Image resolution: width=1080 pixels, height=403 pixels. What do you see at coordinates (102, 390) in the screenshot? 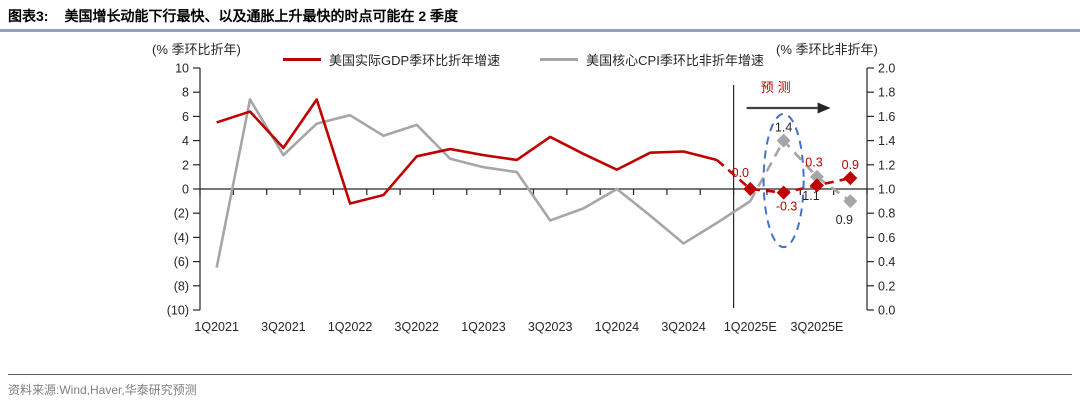
I see `source-note: 资料来源:Wind,Haver,华泰研究预测` at bounding box center [102, 390].